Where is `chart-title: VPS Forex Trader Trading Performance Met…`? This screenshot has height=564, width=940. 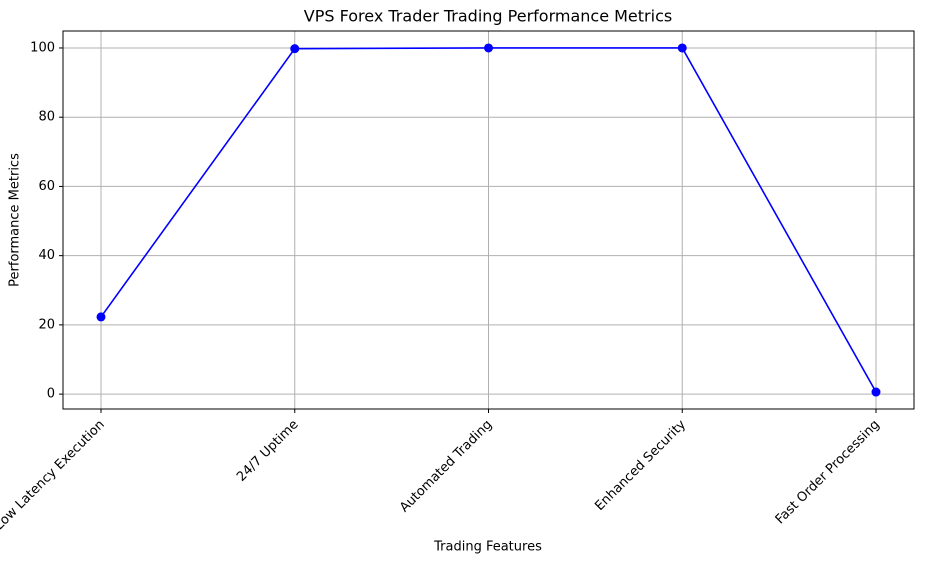 chart-title: VPS Forex Trader Trading Performance Met… is located at coordinates (488, 16).